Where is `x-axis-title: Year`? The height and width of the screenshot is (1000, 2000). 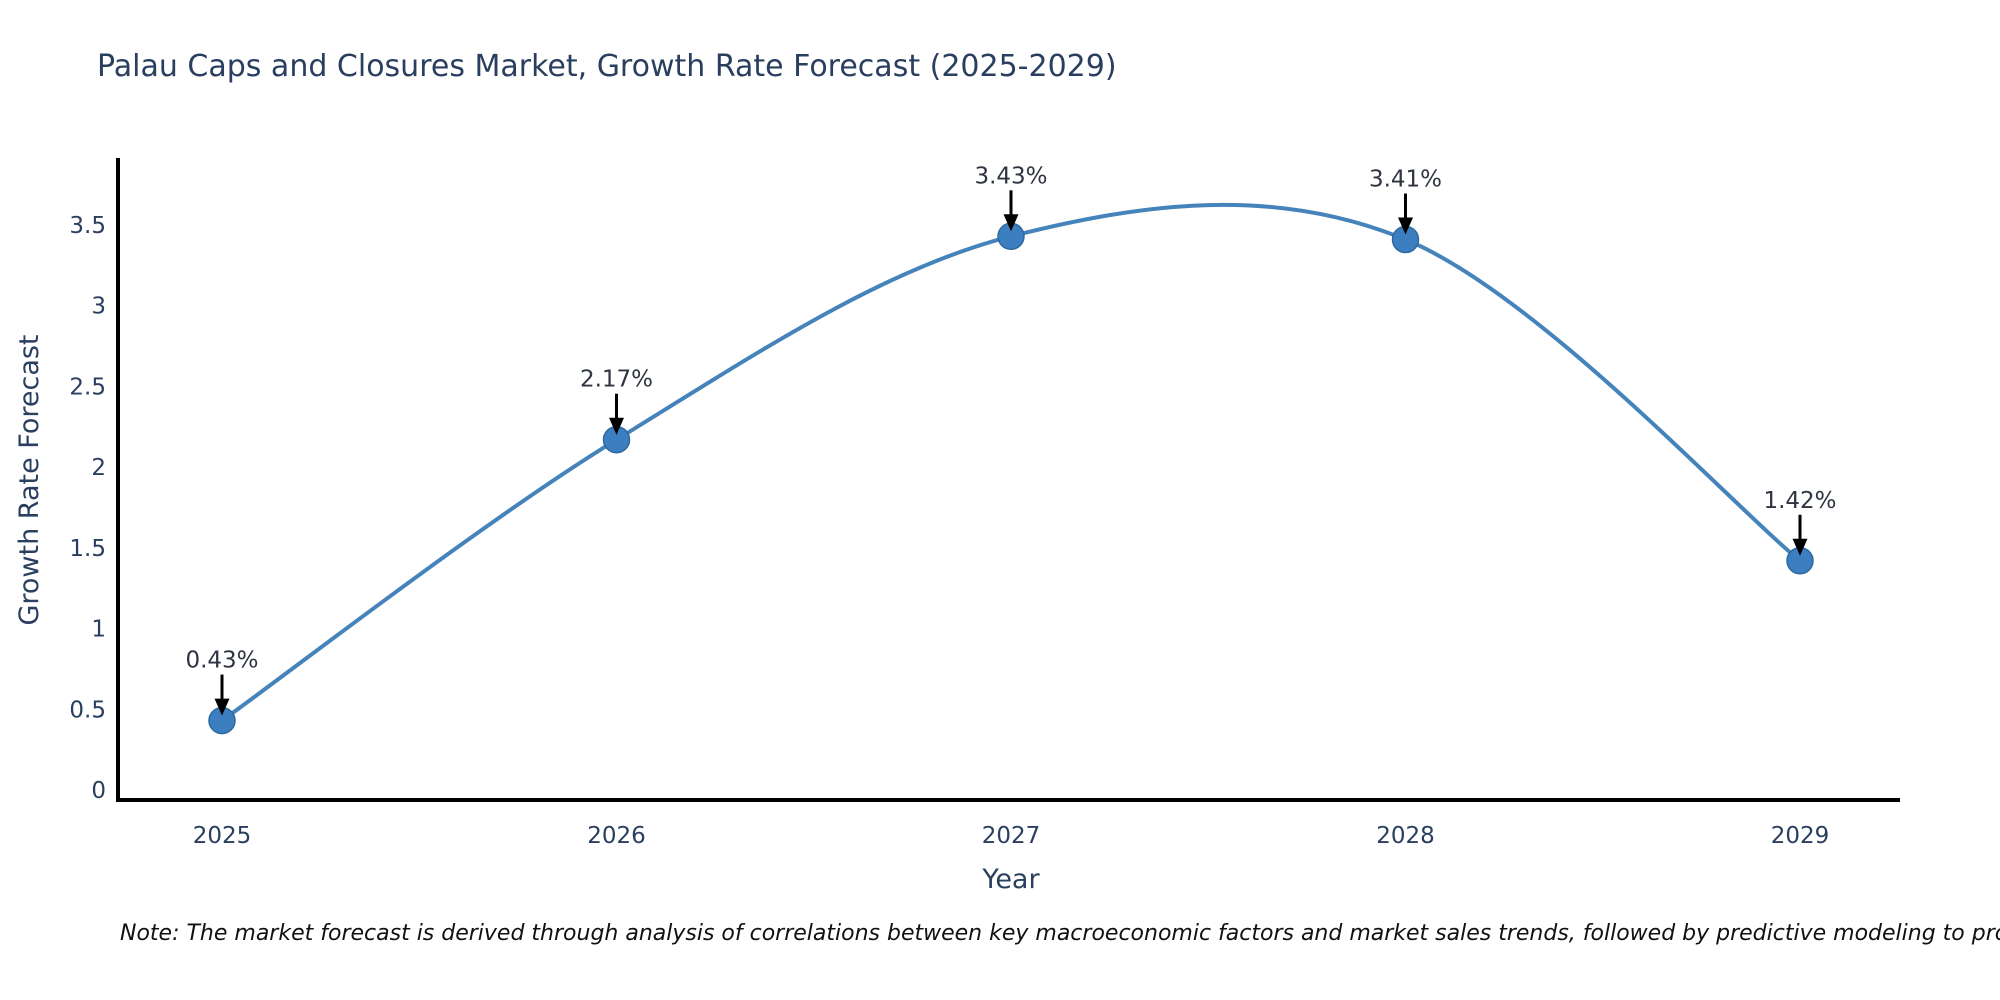
x-axis-title: Year is located at coordinates (1010, 879).